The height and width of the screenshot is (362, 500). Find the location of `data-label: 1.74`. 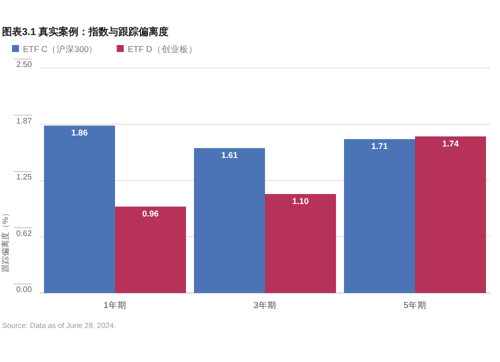

data-label: 1.74 is located at coordinates (451, 143).